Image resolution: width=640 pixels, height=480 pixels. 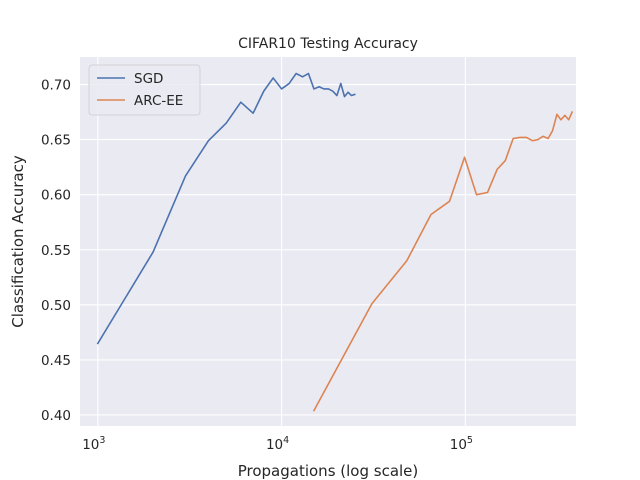 What do you see at coordinates (56, 361) in the screenshot?
I see `y-tick-label: 0.45` at bounding box center [56, 361].